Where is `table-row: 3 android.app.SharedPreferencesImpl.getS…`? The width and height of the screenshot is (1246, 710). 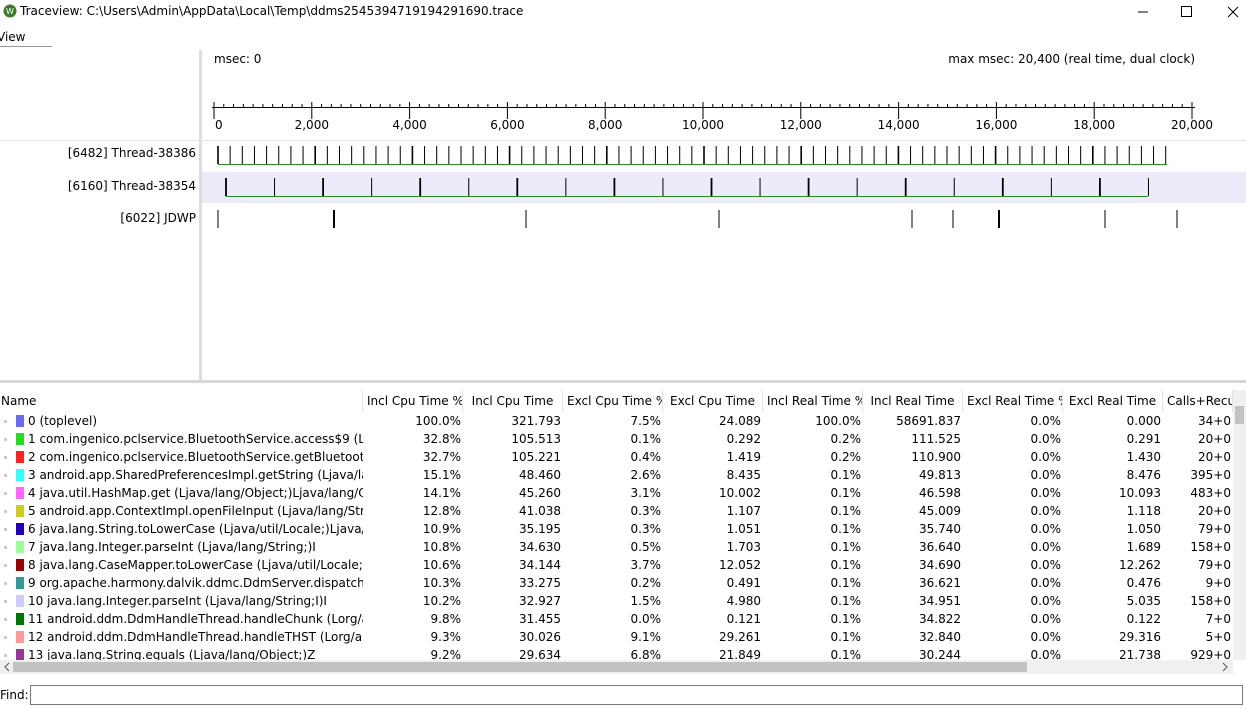
table-row: 3 android.app.SharedPreferencesImpl.getS… is located at coordinates (616, 475).